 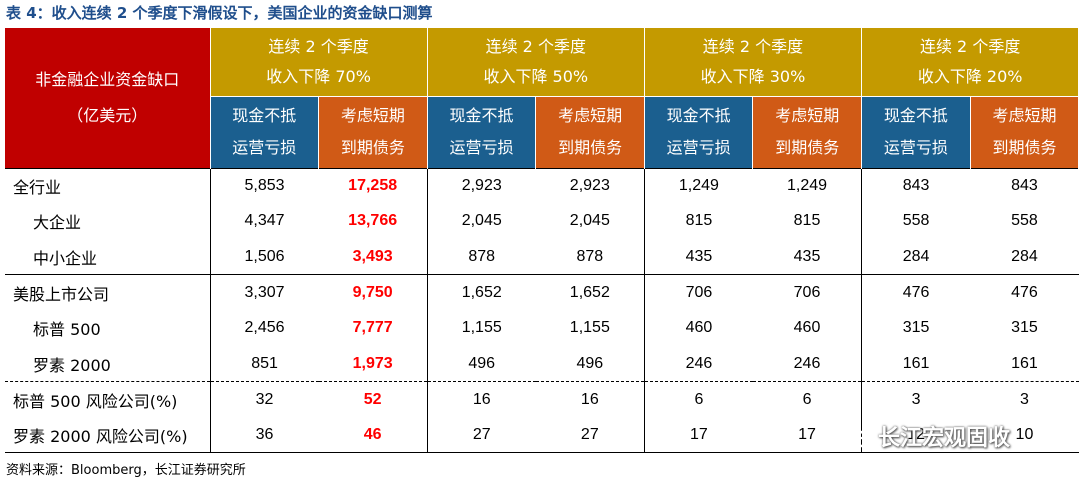 I want to click on table-cell: 12, so click(x=916, y=435).